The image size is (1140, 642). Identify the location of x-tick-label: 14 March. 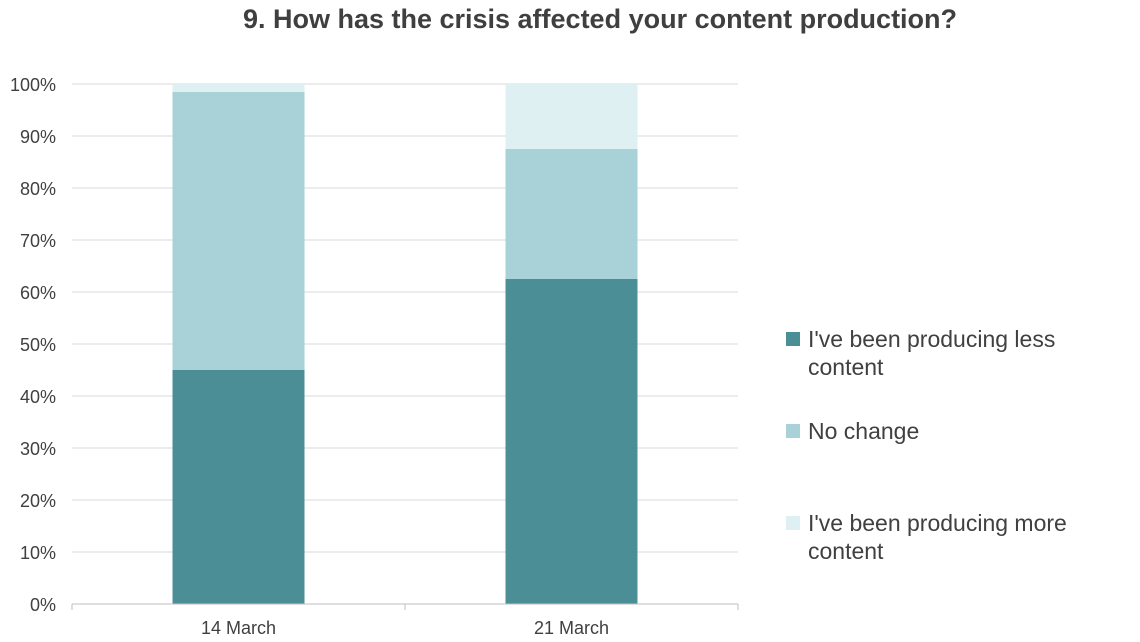
(238, 628).